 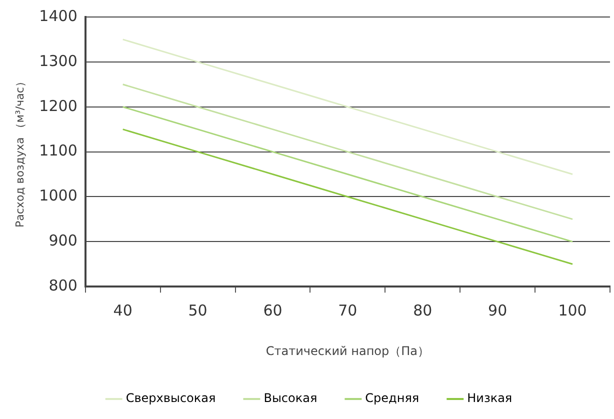 What do you see at coordinates (498, 310) in the screenshot?
I see `x-tick-label: 90` at bounding box center [498, 310].